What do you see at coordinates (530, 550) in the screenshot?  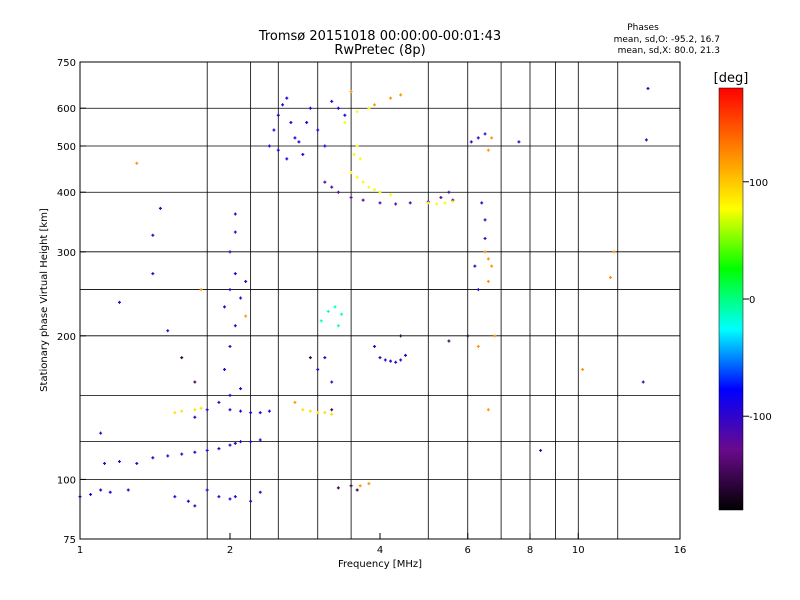 I see `x-tick-label: 8` at bounding box center [530, 550].